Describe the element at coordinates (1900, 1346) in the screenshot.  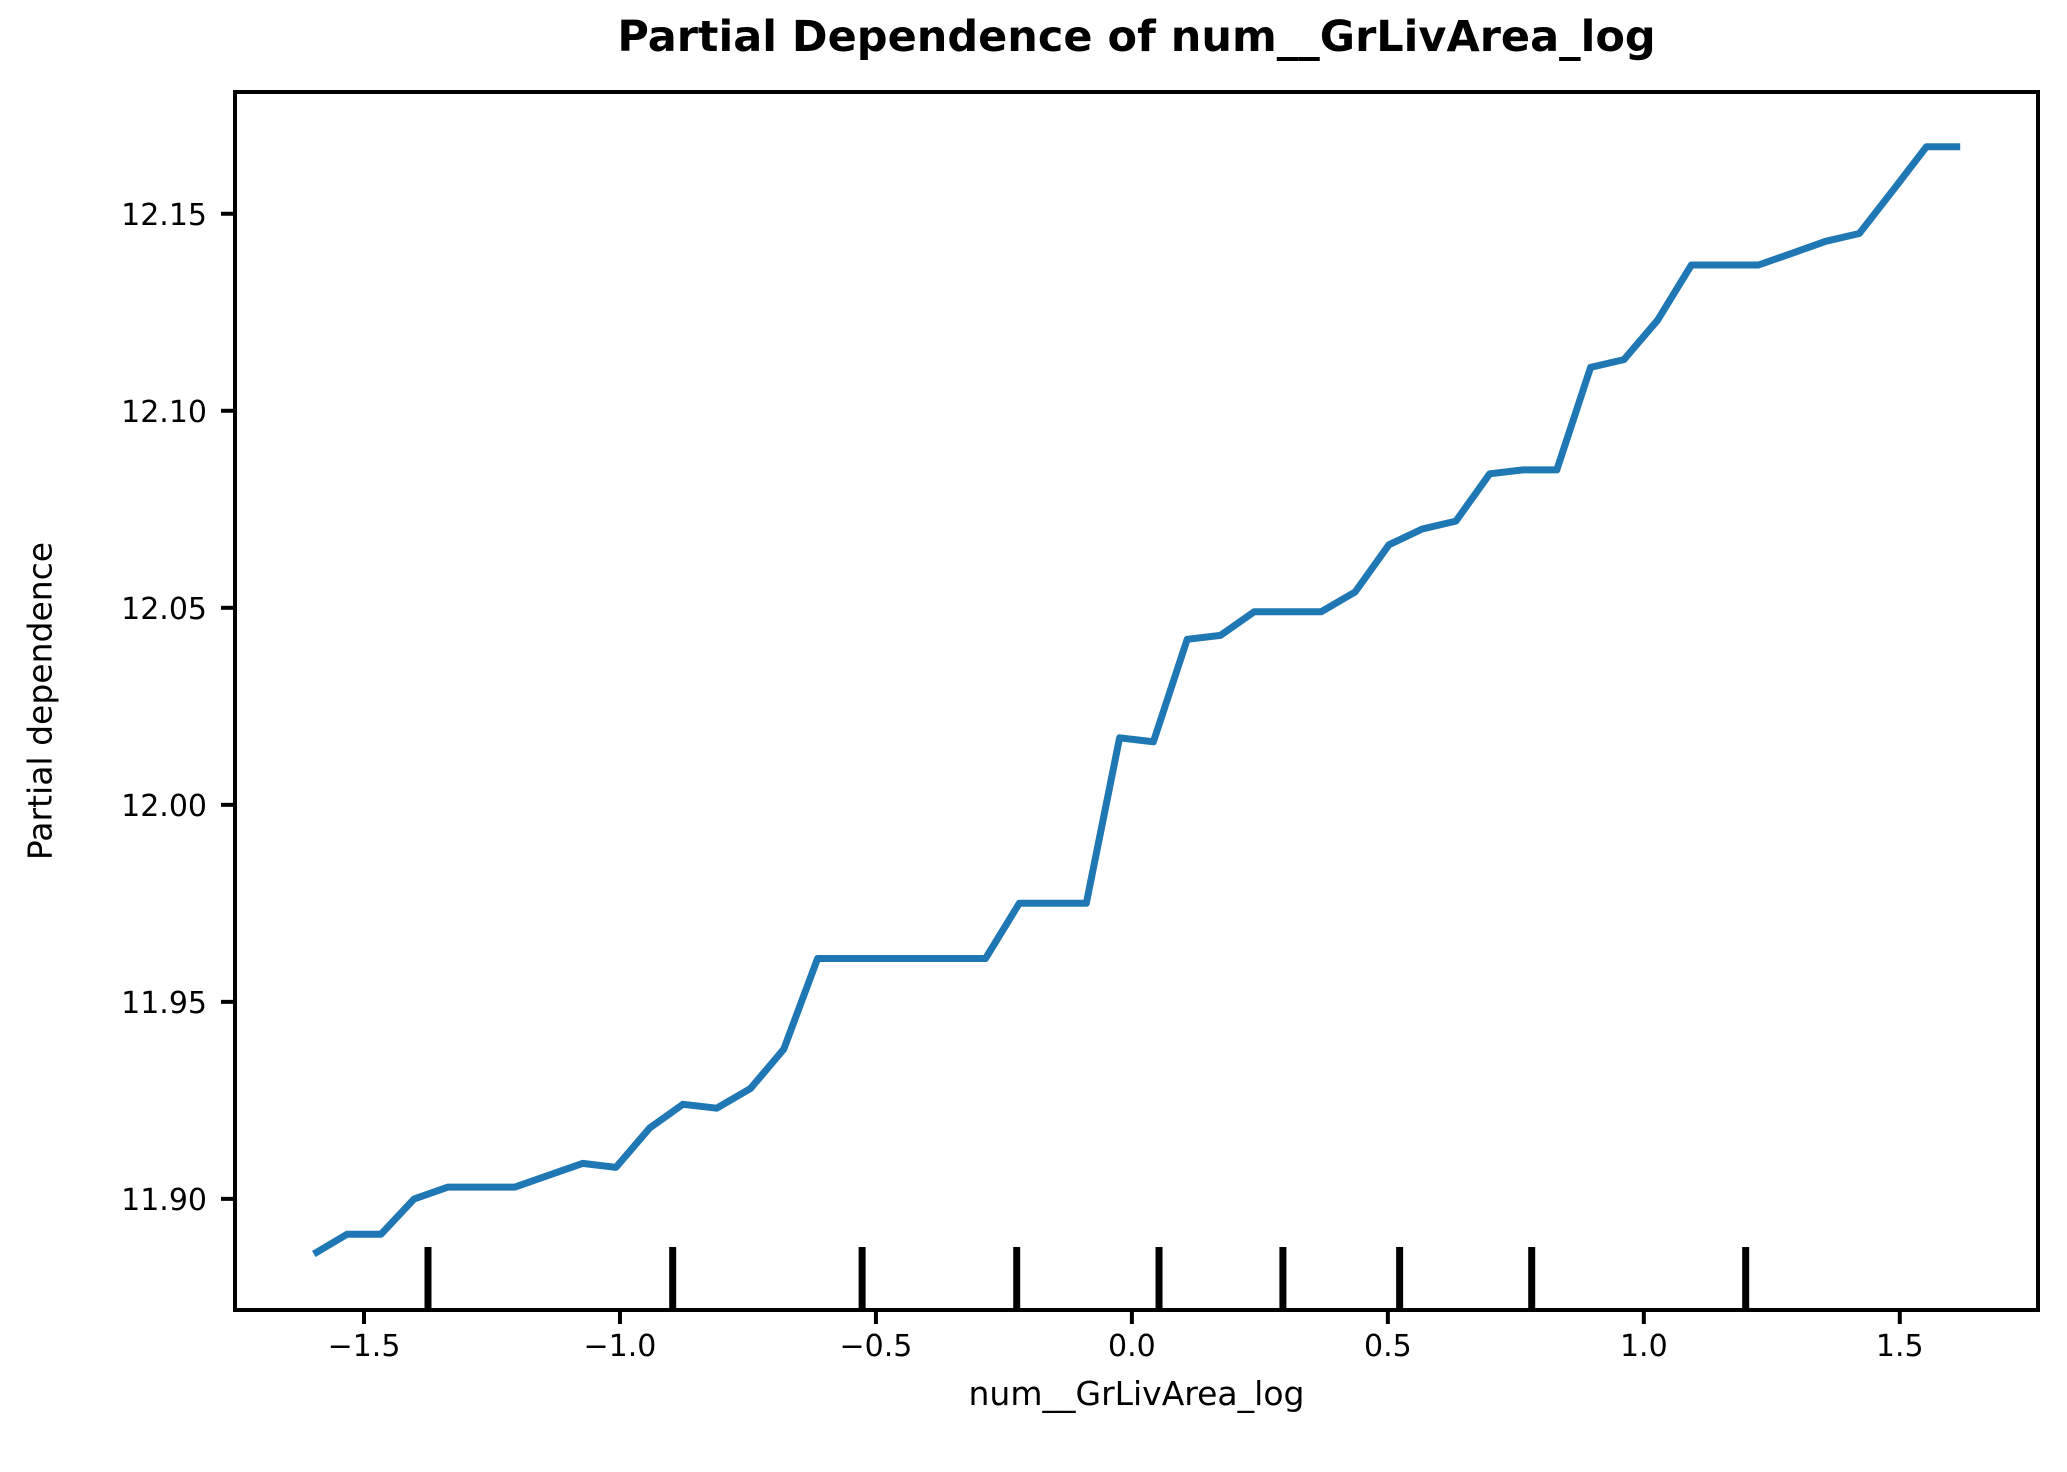
I see `x-tick-label: 1.5` at that location.